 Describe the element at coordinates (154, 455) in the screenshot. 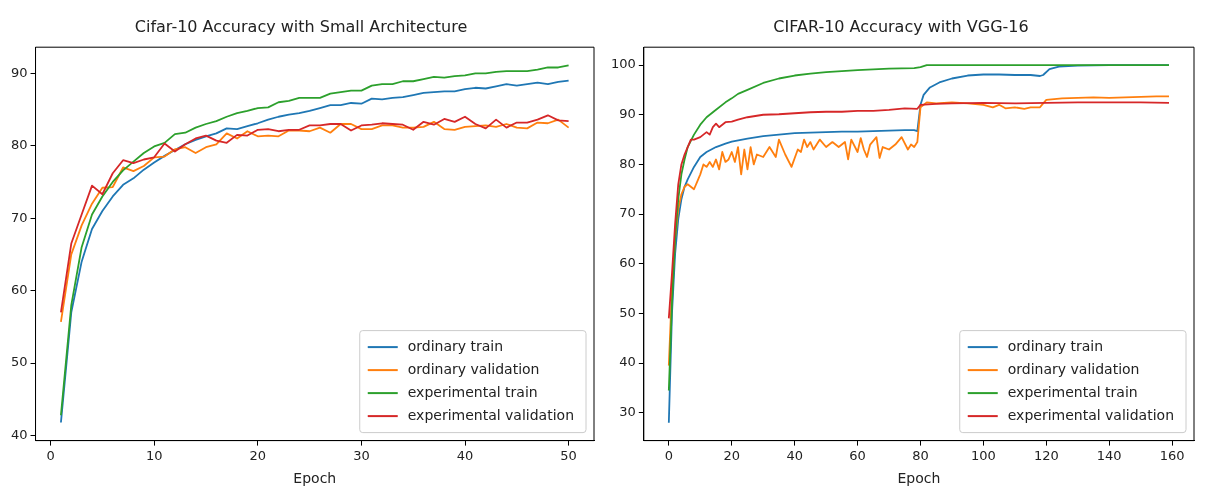

I see `x-tick-label: 10` at that location.